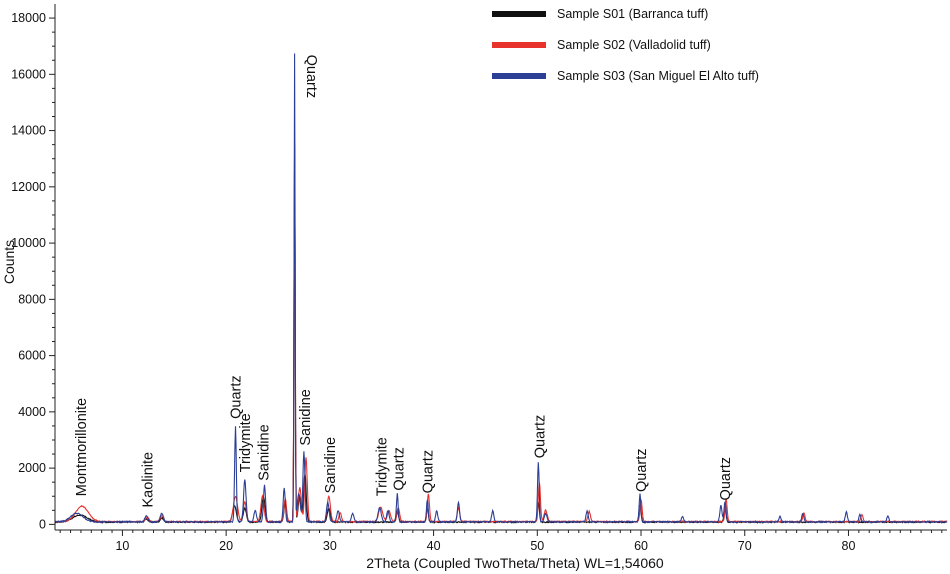 The image size is (950, 574). I want to click on legend-label: Sample S02 (Valladolid tuff), so click(634, 45).